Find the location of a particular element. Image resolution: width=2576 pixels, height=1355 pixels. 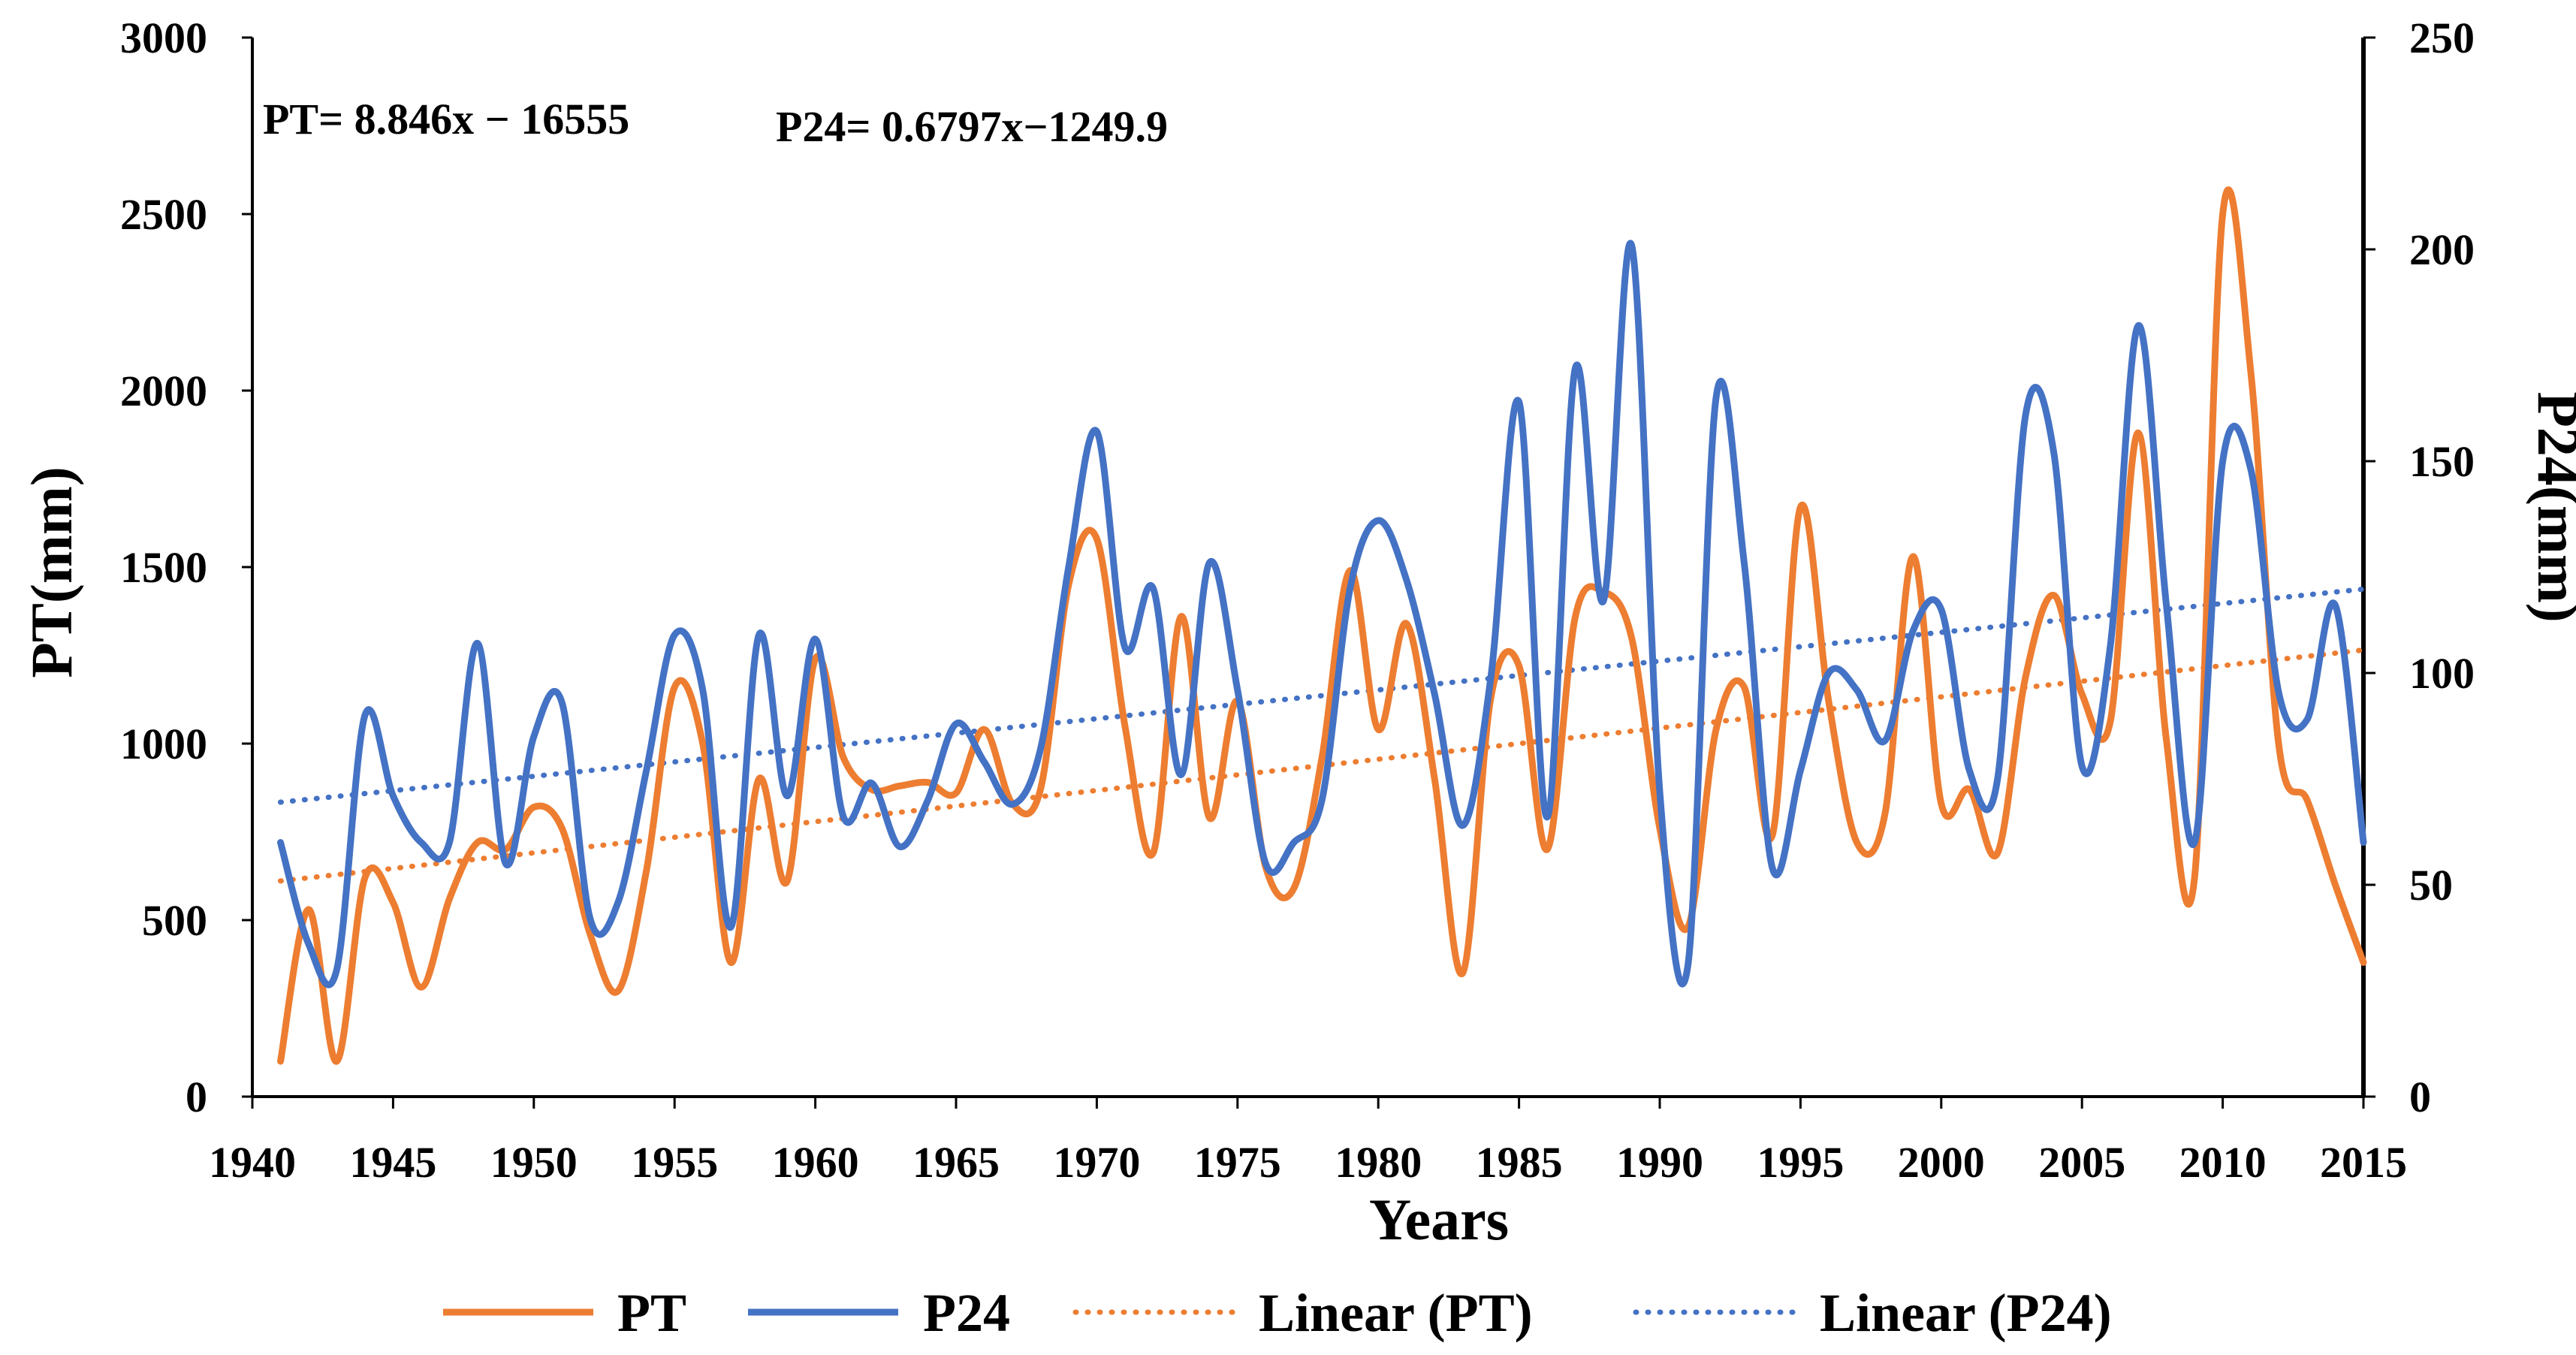

x-tick-label: 2000 is located at coordinates (1941, 1162).